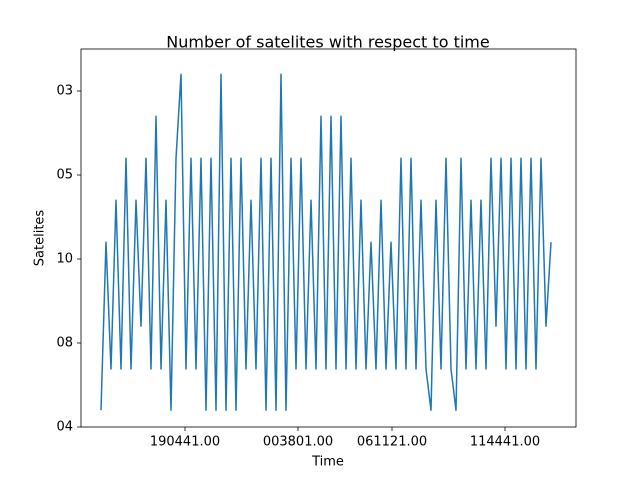 This screenshot has height=480, width=640. Describe the element at coordinates (392, 442) in the screenshot. I see `x-tick-label: 061121.00` at that location.